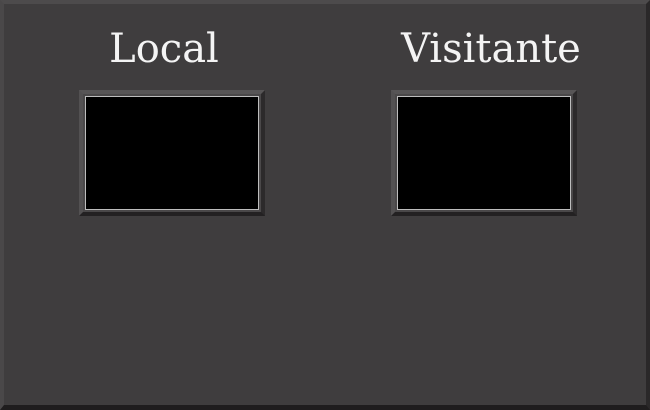  Describe the element at coordinates (491, 49) in the screenshot. I see `visitor-team-label: Visitante` at that location.